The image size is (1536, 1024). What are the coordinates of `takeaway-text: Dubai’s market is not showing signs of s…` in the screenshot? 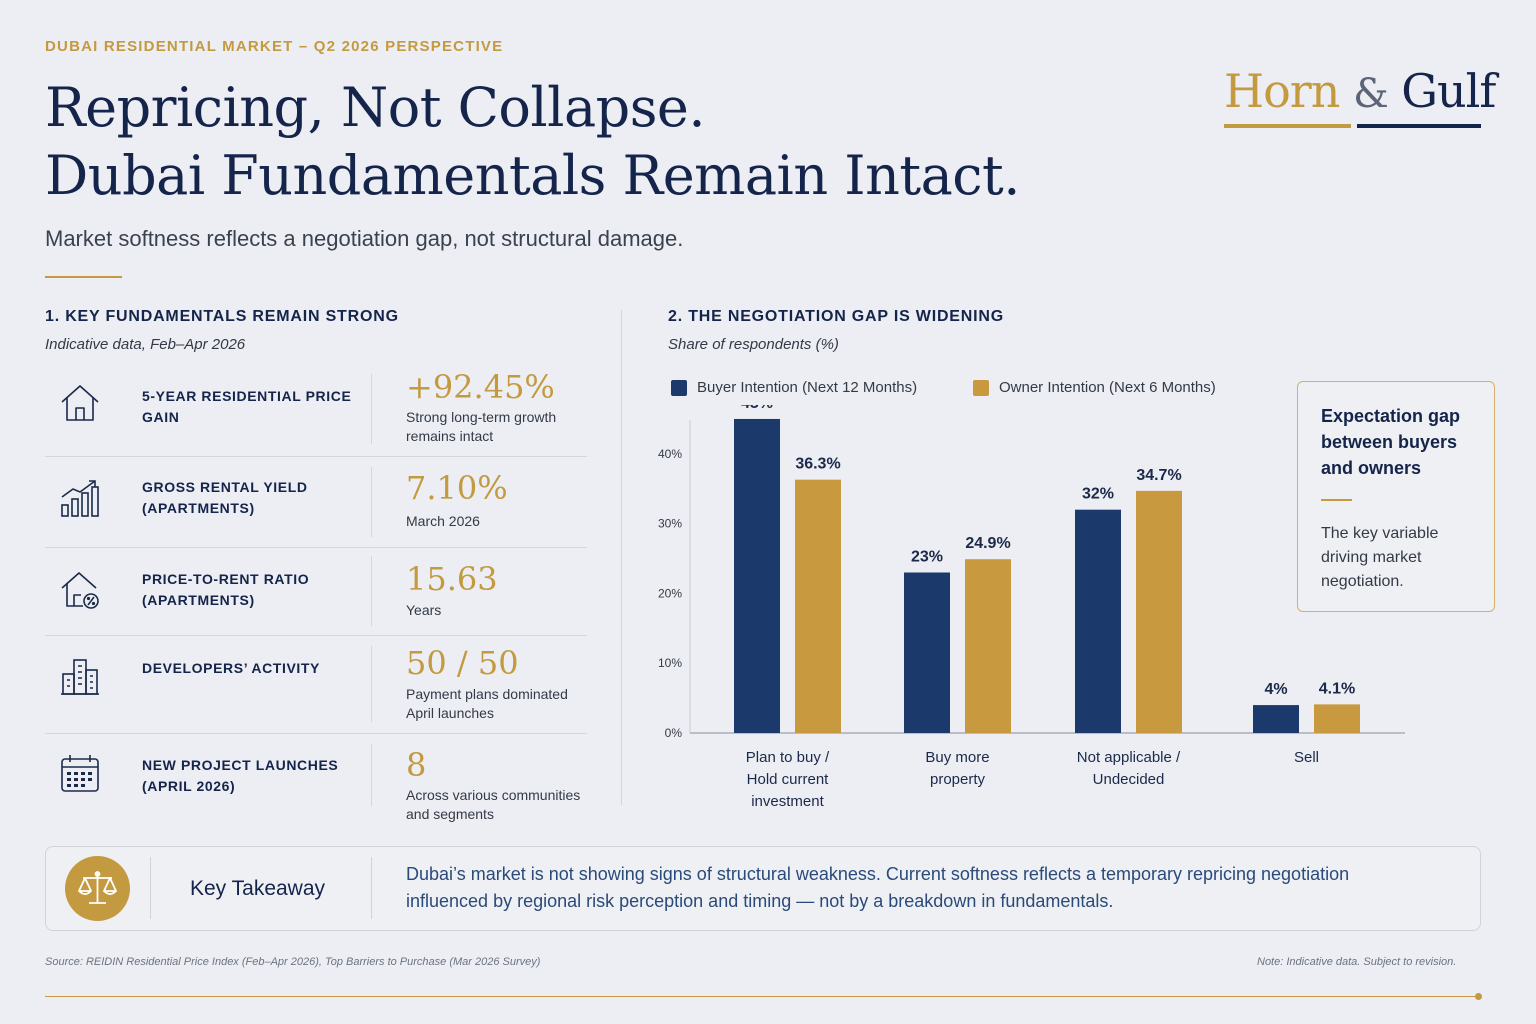 It's located at (878, 887).